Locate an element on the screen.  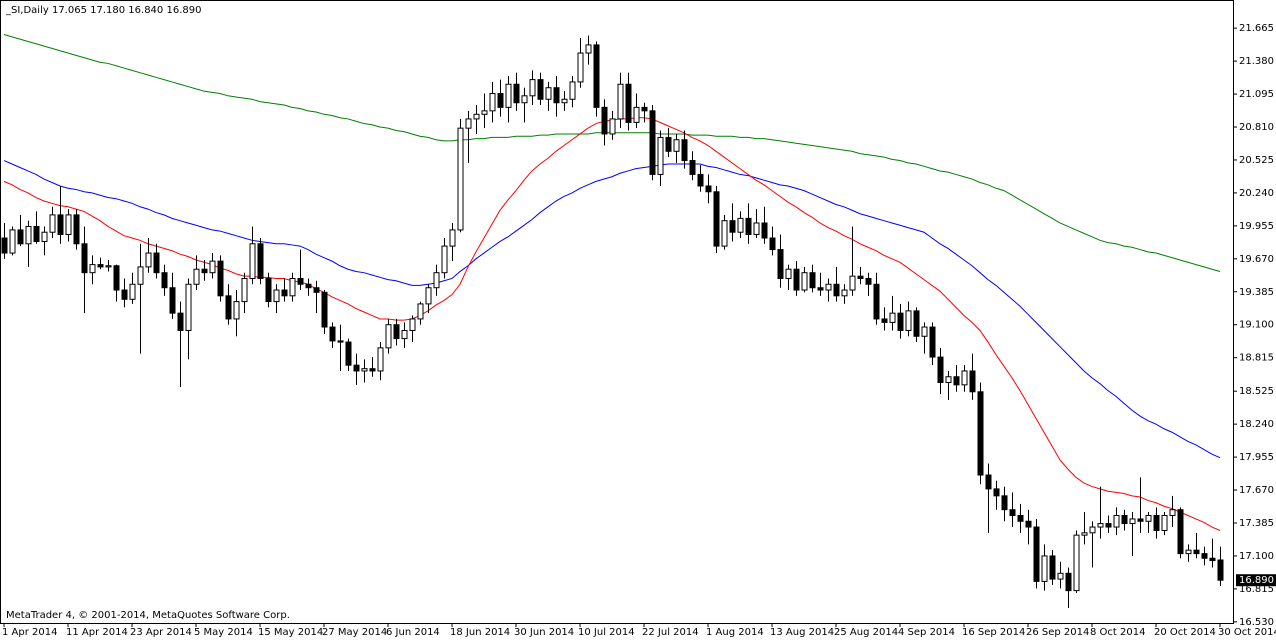
x-tick-label: 30 Oct 2014 is located at coordinates (1247, 632).